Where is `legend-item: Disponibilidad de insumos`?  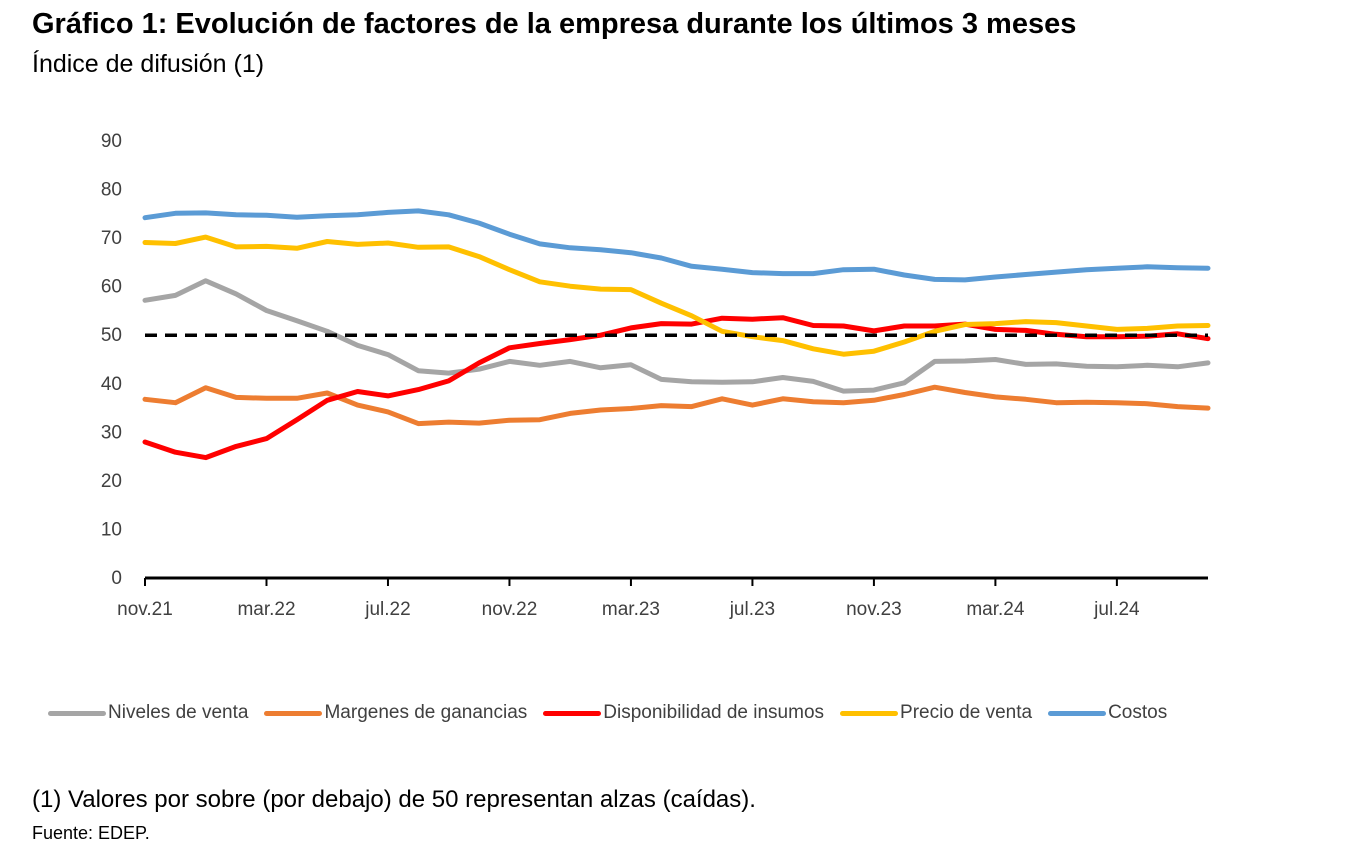 legend-item: Disponibilidad de insumos is located at coordinates (683, 713).